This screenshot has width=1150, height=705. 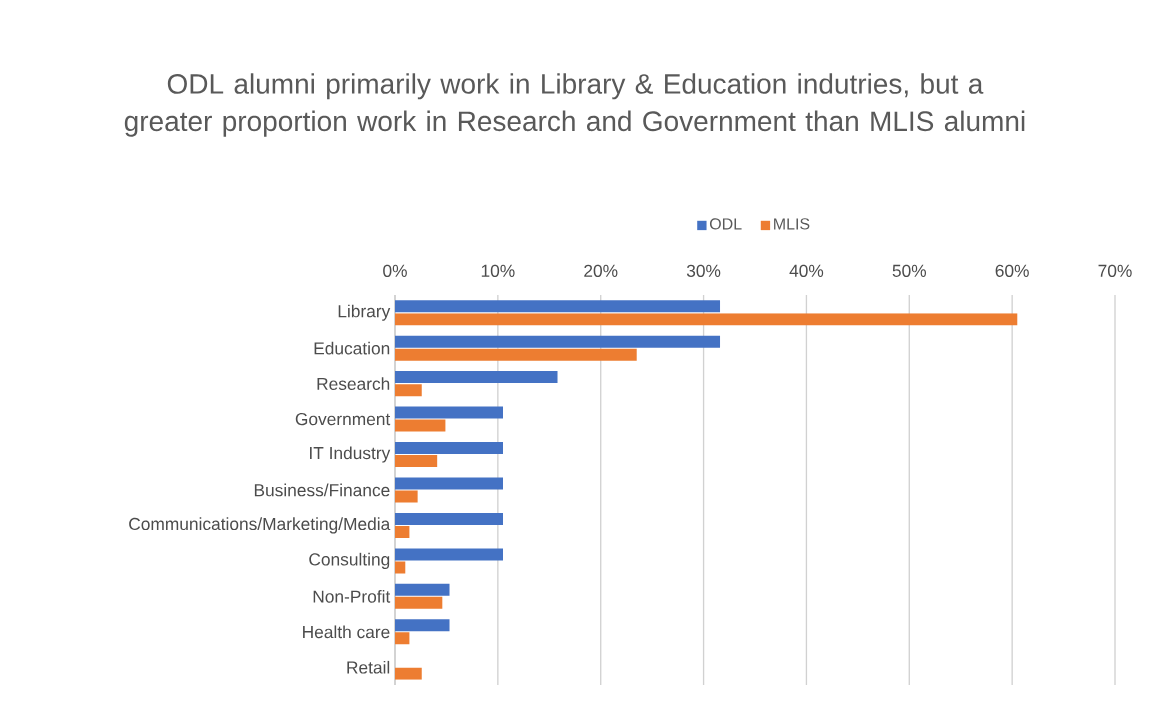 What do you see at coordinates (703, 270) in the screenshot?
I see `x-tick-label: 30%` at bounding box center [703, 270].